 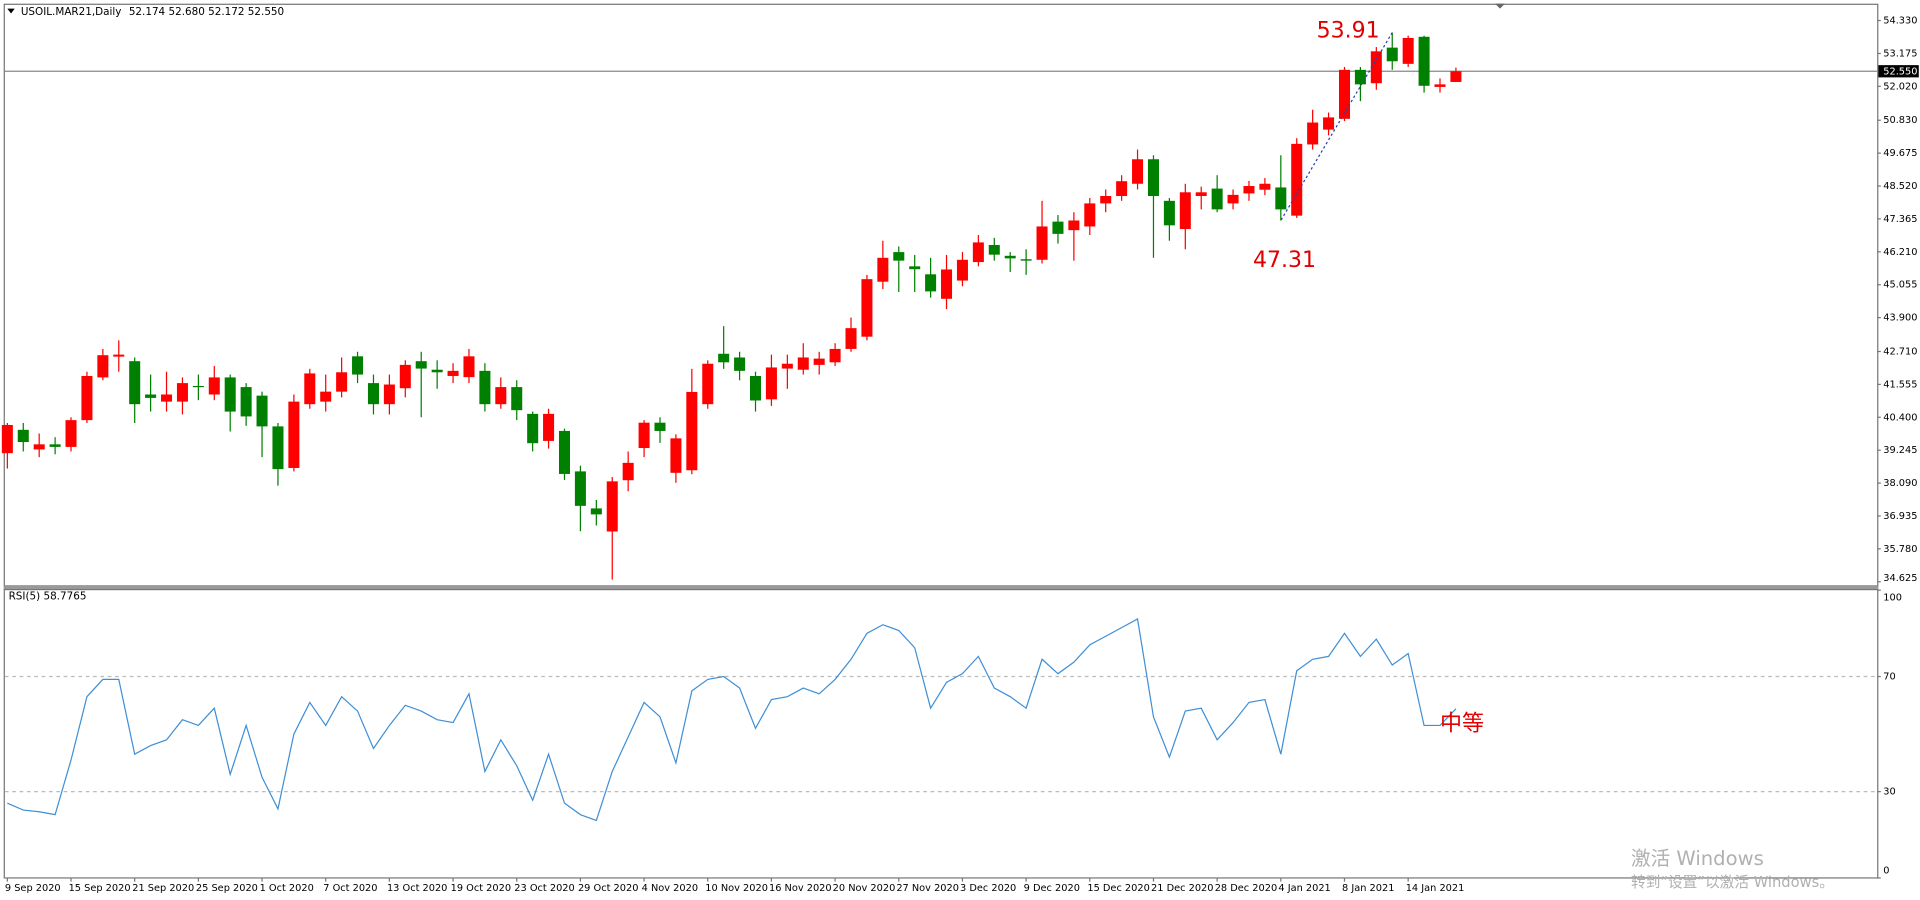 I want to click on x-tick-label: 20 Nov 2020, so click(x=864, y=888).